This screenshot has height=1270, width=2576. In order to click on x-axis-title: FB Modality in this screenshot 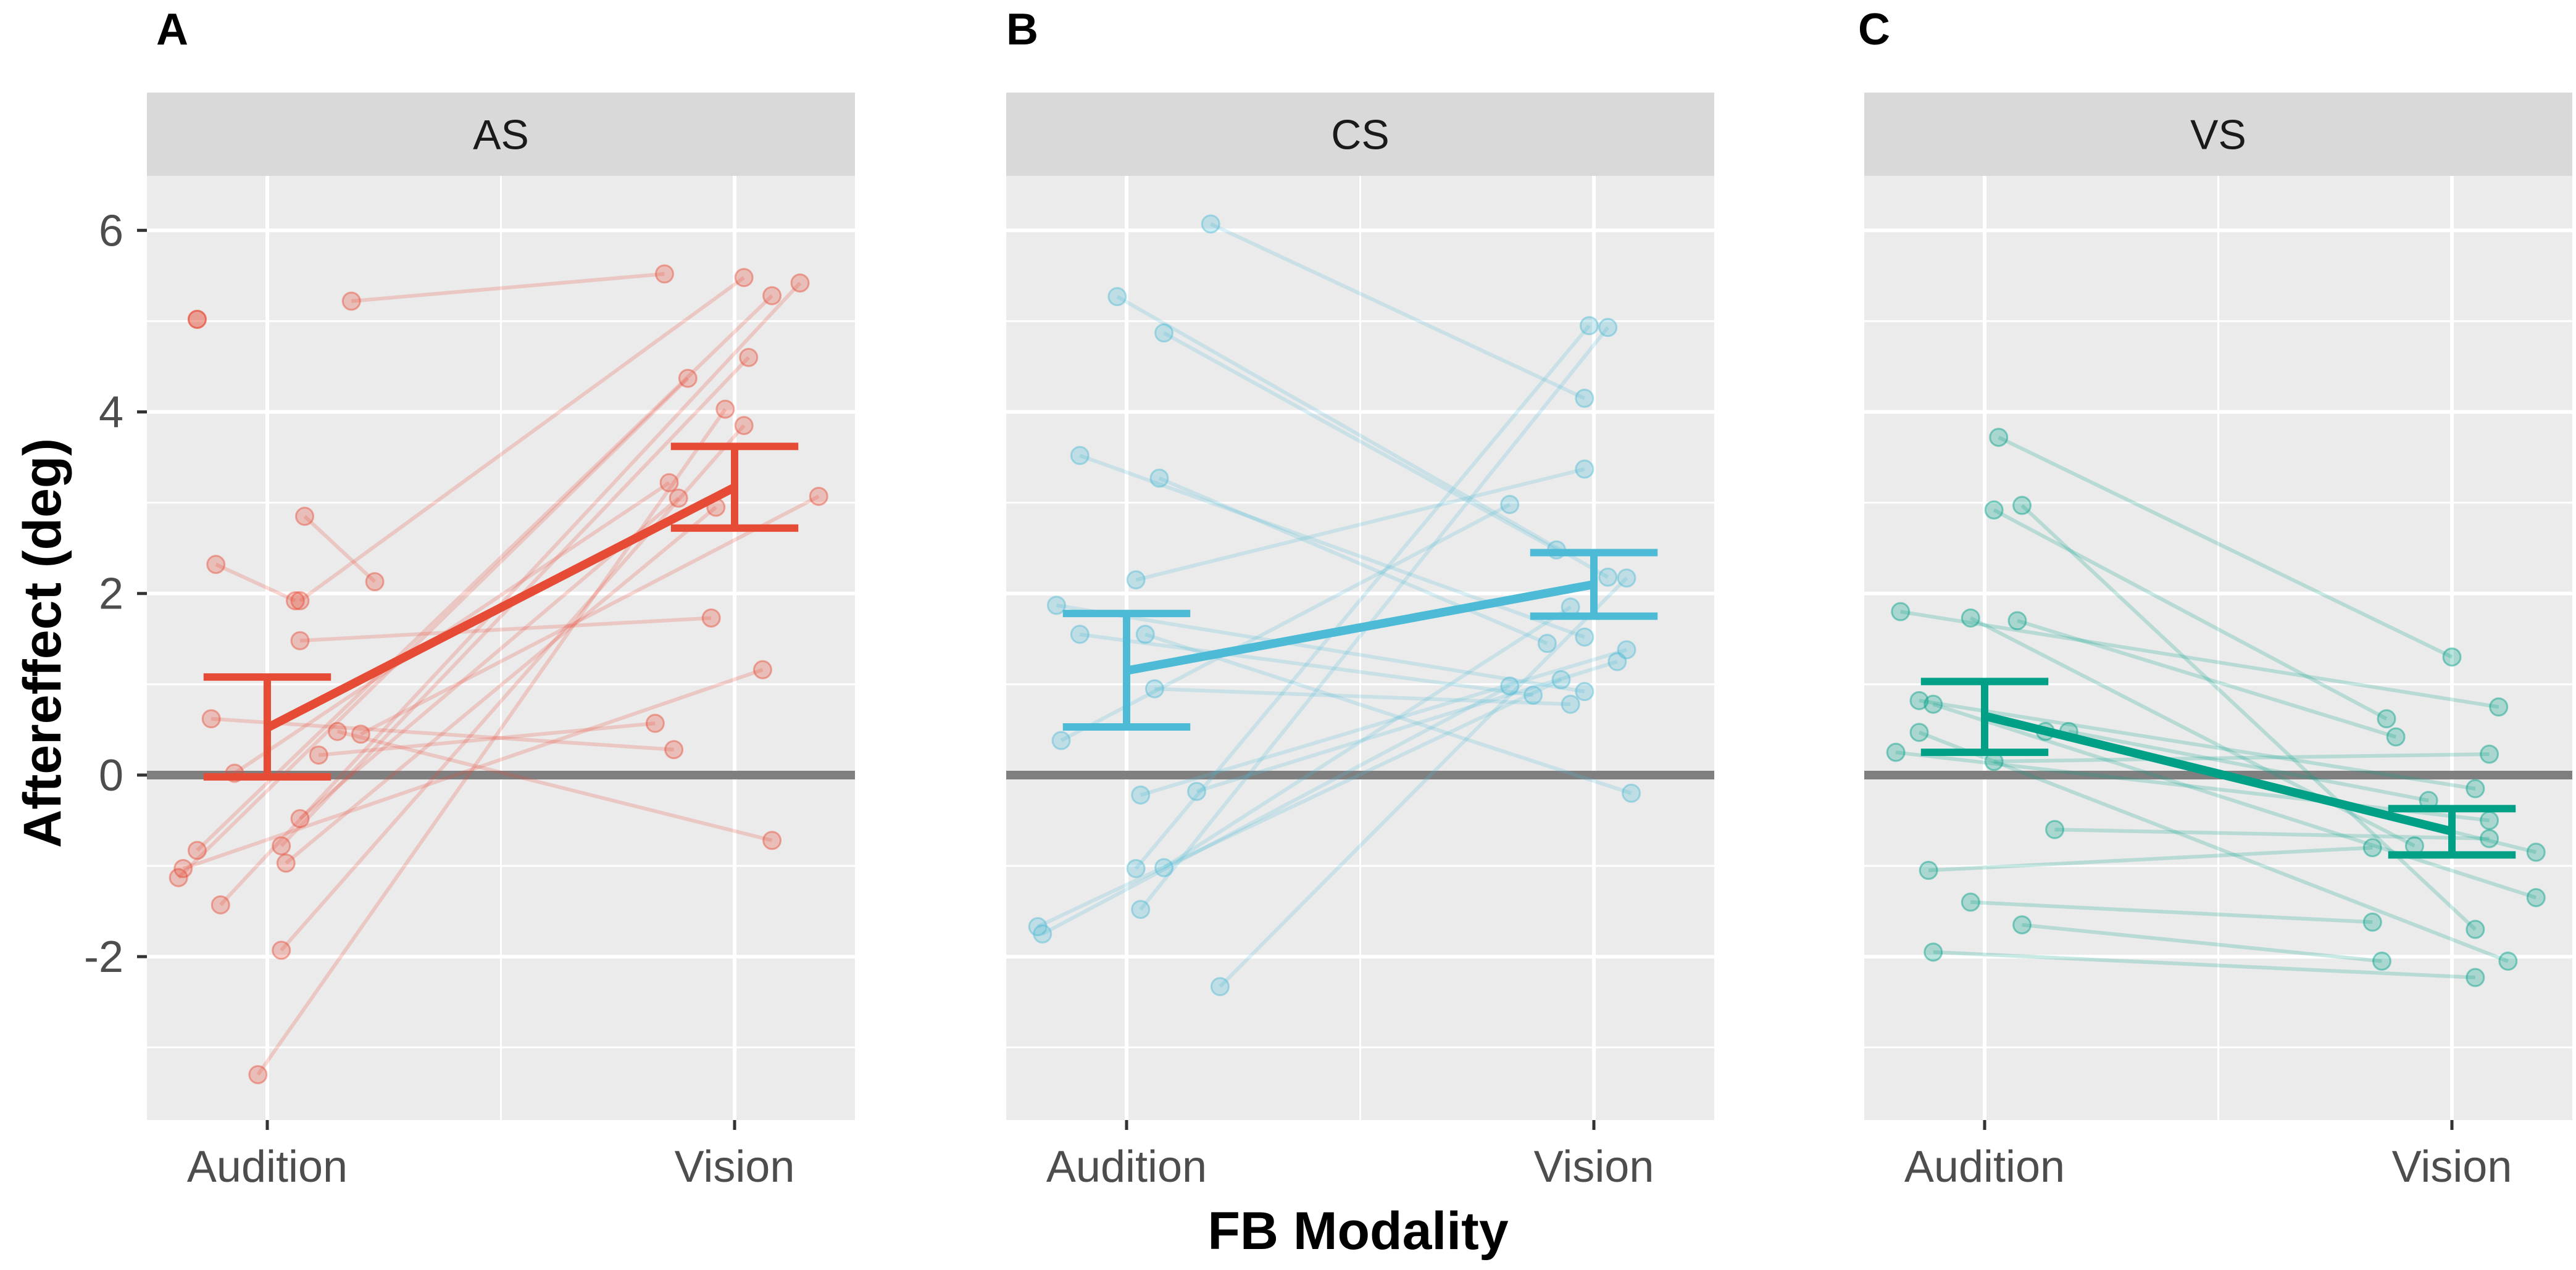, I will do `click(1357, 1231)`.